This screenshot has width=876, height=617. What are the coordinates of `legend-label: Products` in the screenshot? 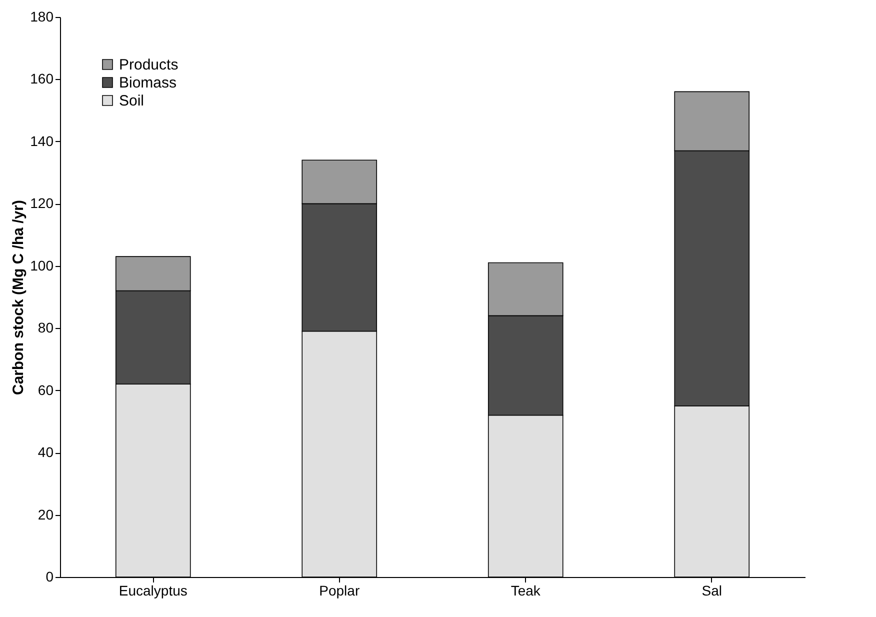 It's located at (148, 65).